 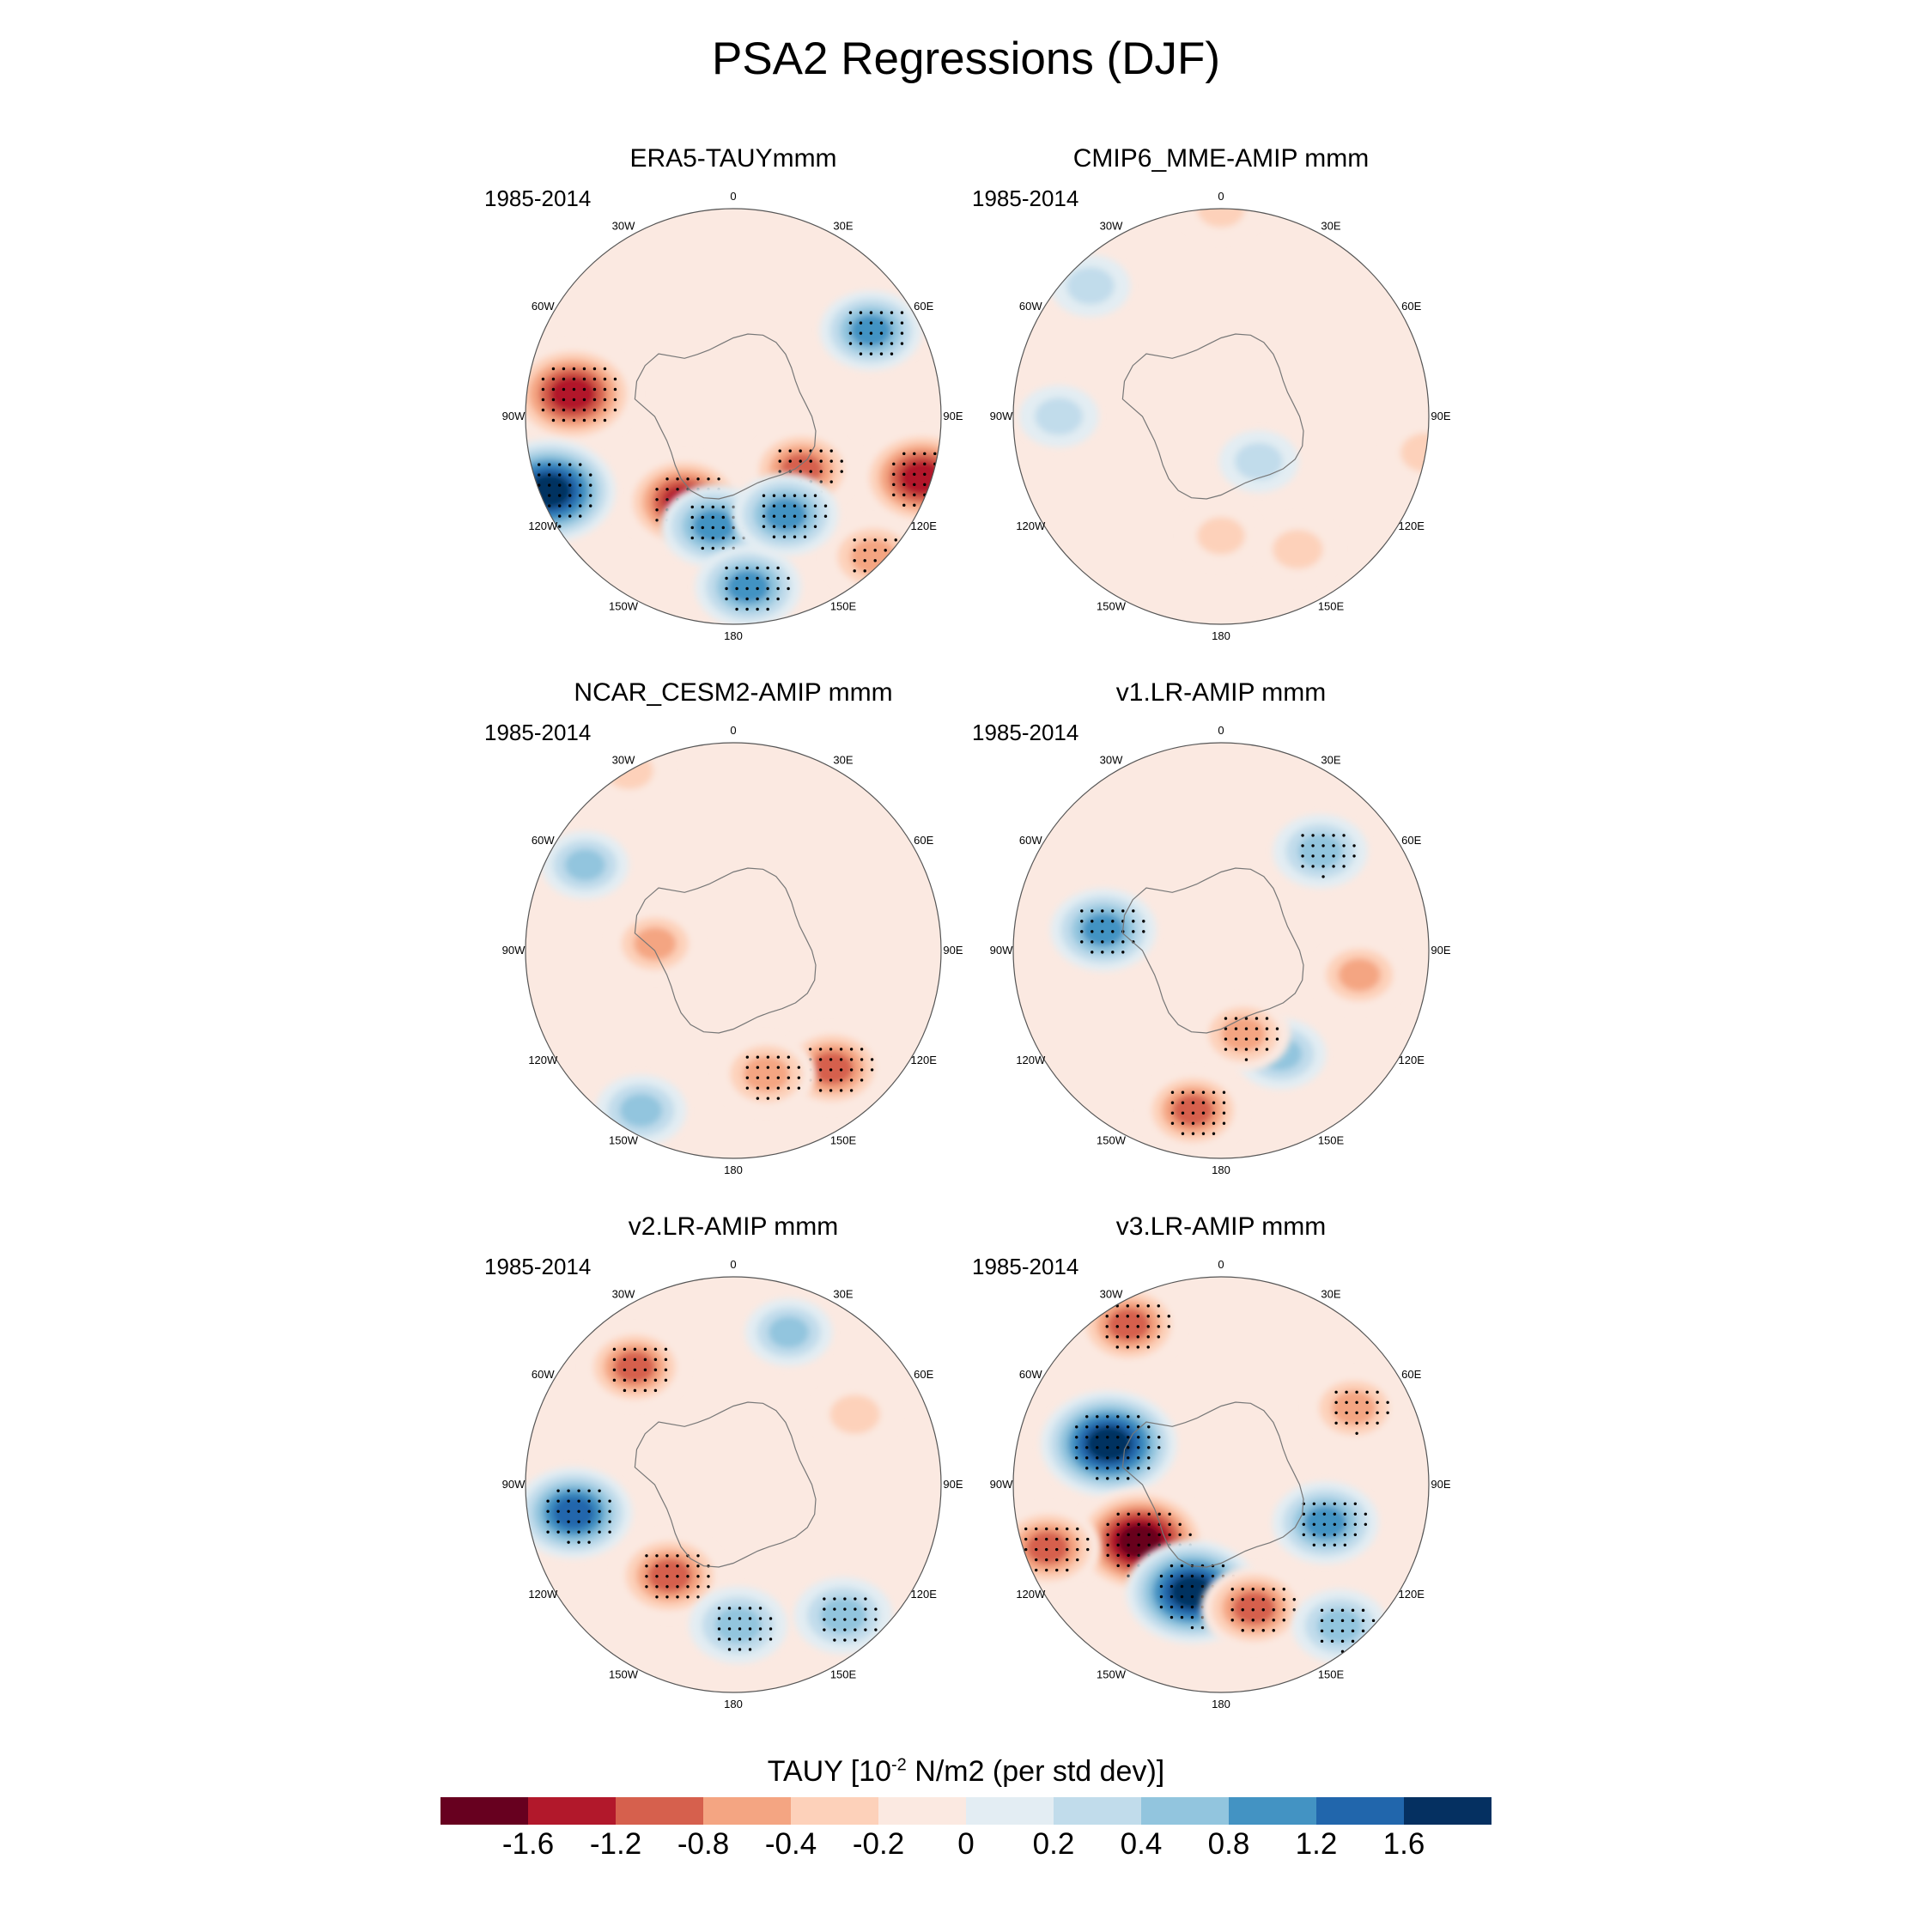 I want to click on map-boundary, so click(x=1221, y=417).